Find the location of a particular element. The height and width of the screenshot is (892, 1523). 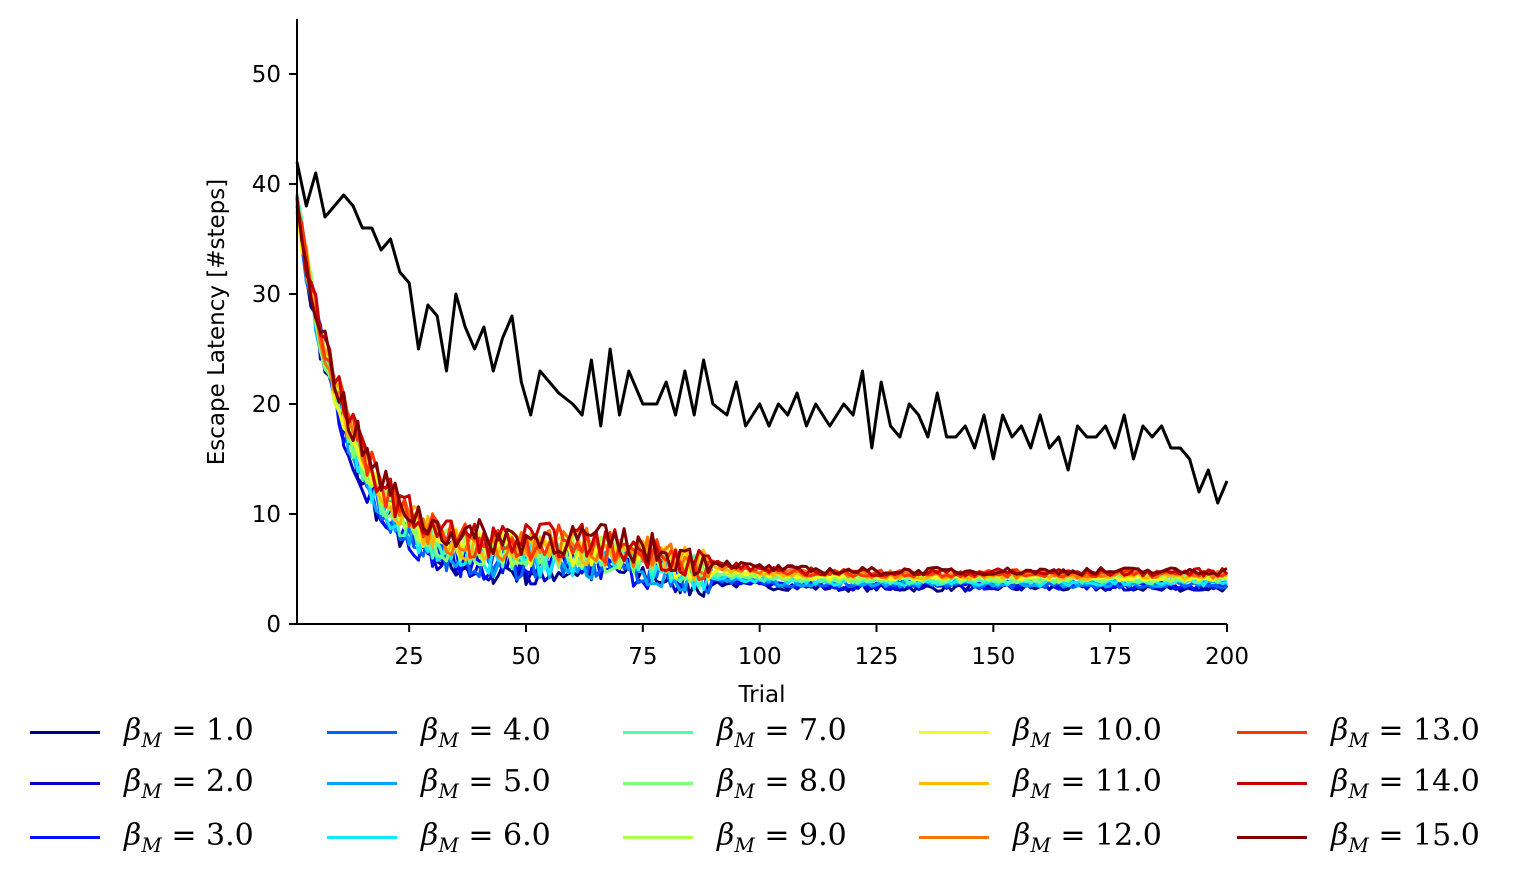

legend-label: βM = 13.0 is located at coordinates (1405, 732).